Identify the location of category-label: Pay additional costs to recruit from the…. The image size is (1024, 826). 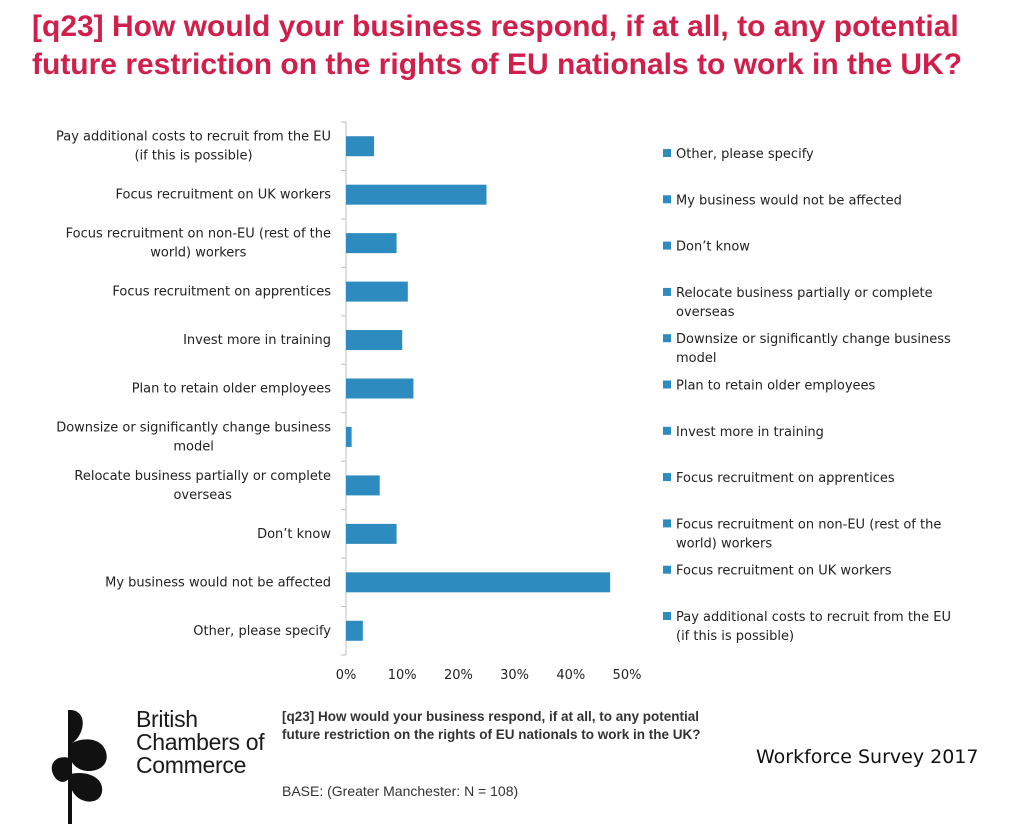
(193, 137).